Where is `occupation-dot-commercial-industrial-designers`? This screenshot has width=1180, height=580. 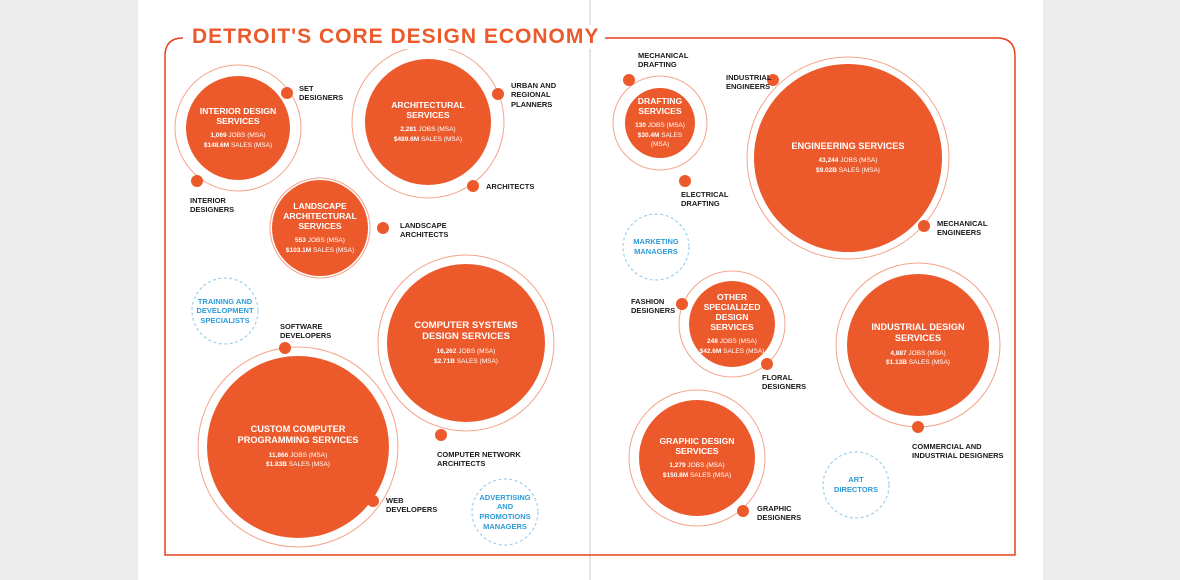
occupation-dot-commercial-industrial-designers is located at coordinates (918, 427).